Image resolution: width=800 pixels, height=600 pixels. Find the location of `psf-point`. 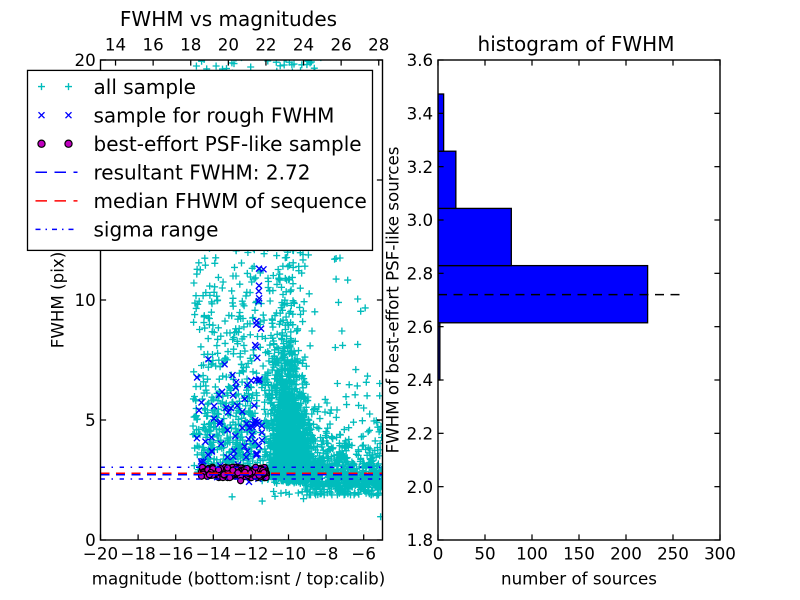

psf-point is located at coordinates (240, 481).